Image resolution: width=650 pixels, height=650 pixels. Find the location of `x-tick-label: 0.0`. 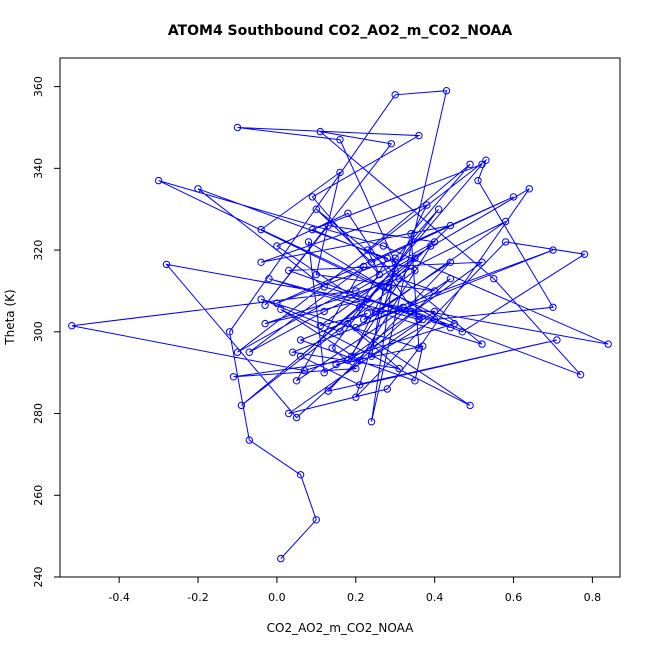

x-tick-label: 0.0 is located at coordinates (277, 597).